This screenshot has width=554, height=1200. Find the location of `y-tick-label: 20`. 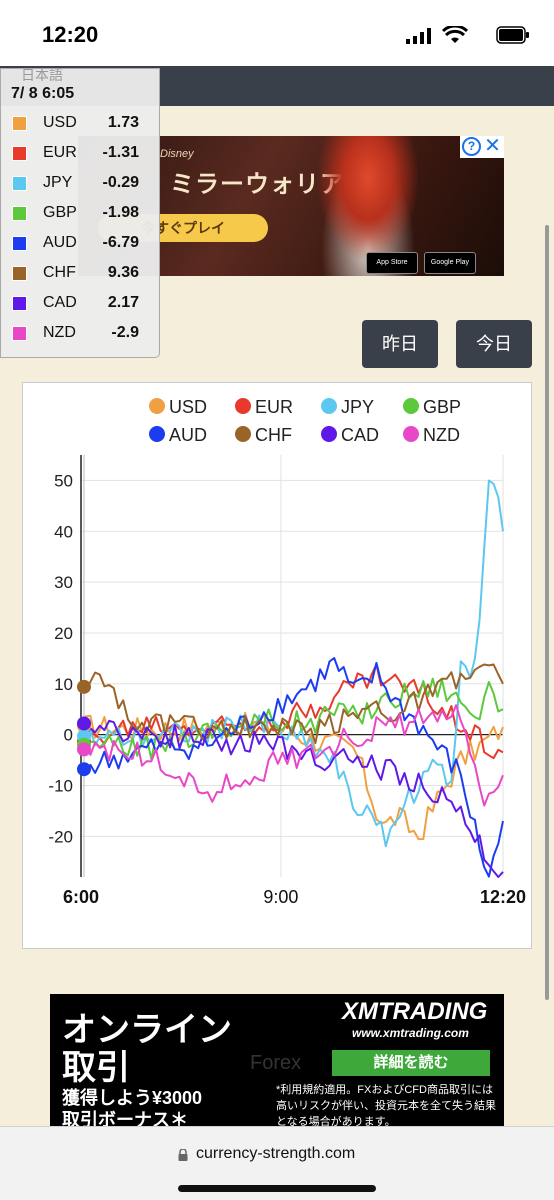

y-tick-label: 20 is located at coordinates (63, 633).